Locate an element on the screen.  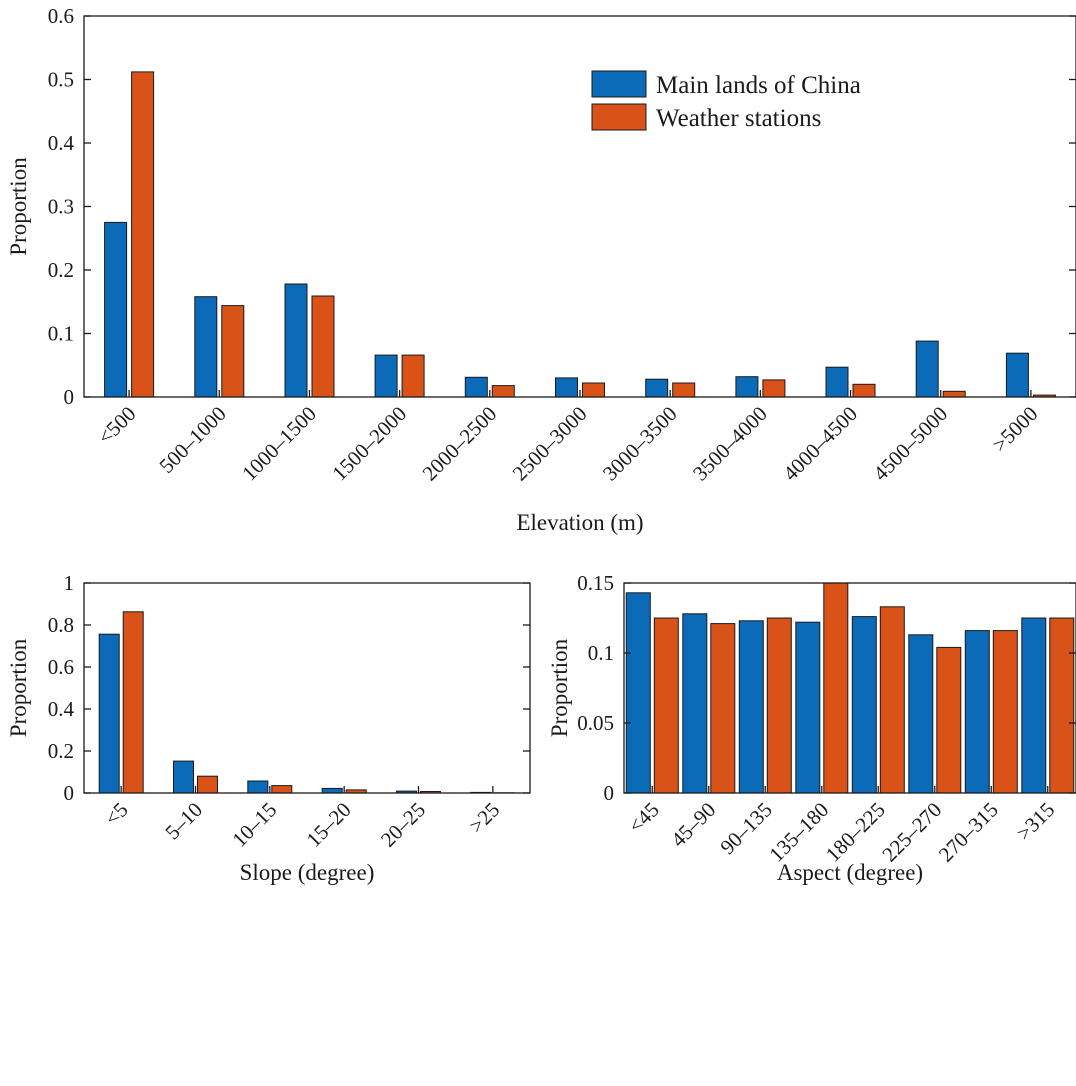
elevation-y-tick-label: 0.3 is located at coordinates (61, 207).